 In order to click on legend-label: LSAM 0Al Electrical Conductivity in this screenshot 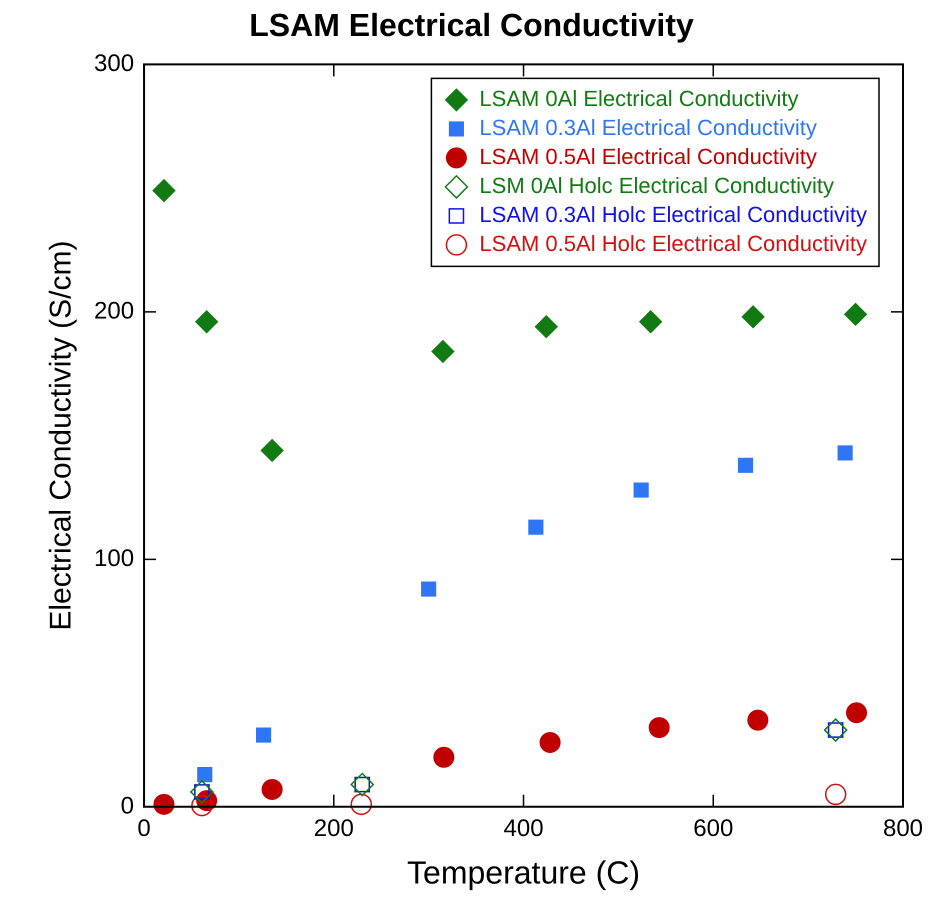, I will do `click(639, 98)`.